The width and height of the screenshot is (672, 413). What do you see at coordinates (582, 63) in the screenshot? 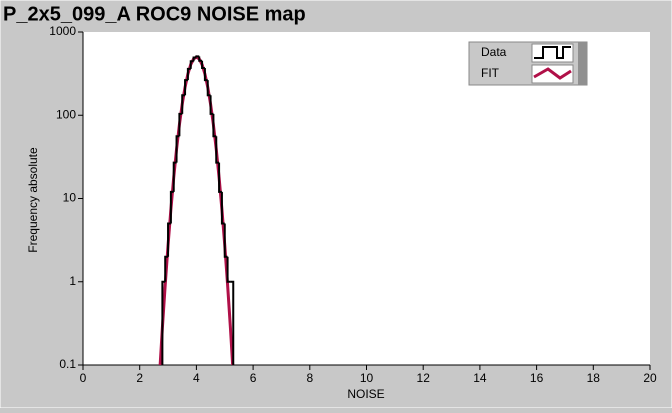
I see `legend-shade` at bounding box center [582, 63].